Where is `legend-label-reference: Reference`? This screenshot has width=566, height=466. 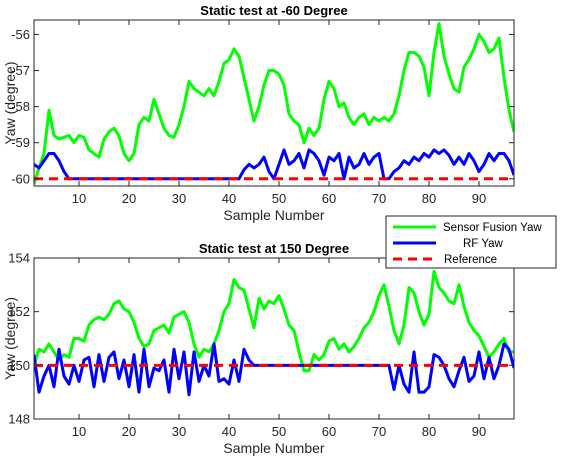 legend-label-reference: Reference is located at coordinates (470, 260).